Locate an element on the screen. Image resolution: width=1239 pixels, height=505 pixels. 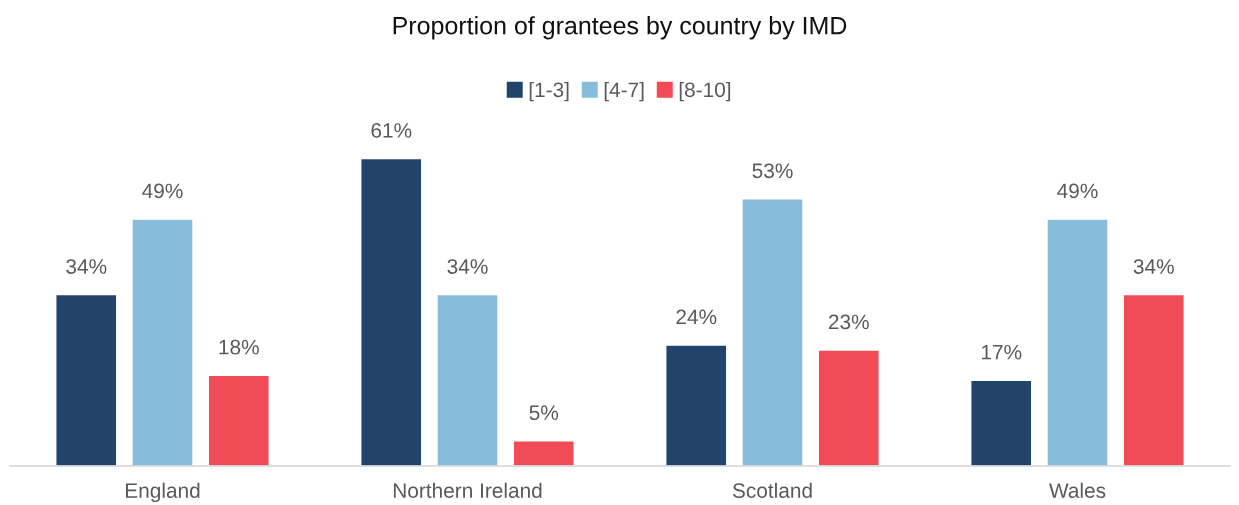
data-label: 18% is located at coordinates (239, 347).